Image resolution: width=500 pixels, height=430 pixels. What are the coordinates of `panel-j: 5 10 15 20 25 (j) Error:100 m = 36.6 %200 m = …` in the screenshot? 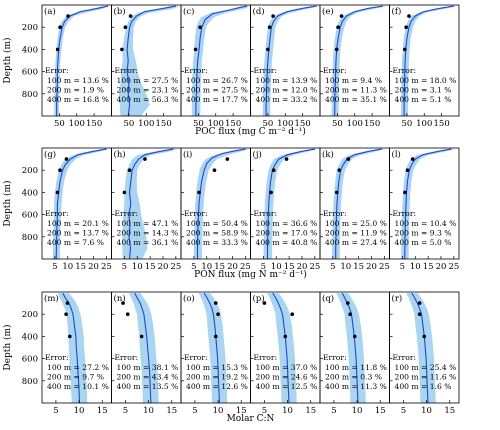 It's located at (285, 209).